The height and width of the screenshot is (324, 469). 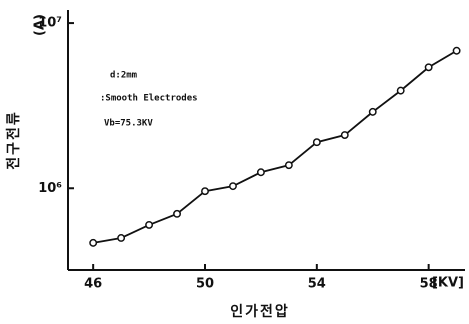 I want to click on y-tick-label: 10⁶, so click(x=50, y=188).